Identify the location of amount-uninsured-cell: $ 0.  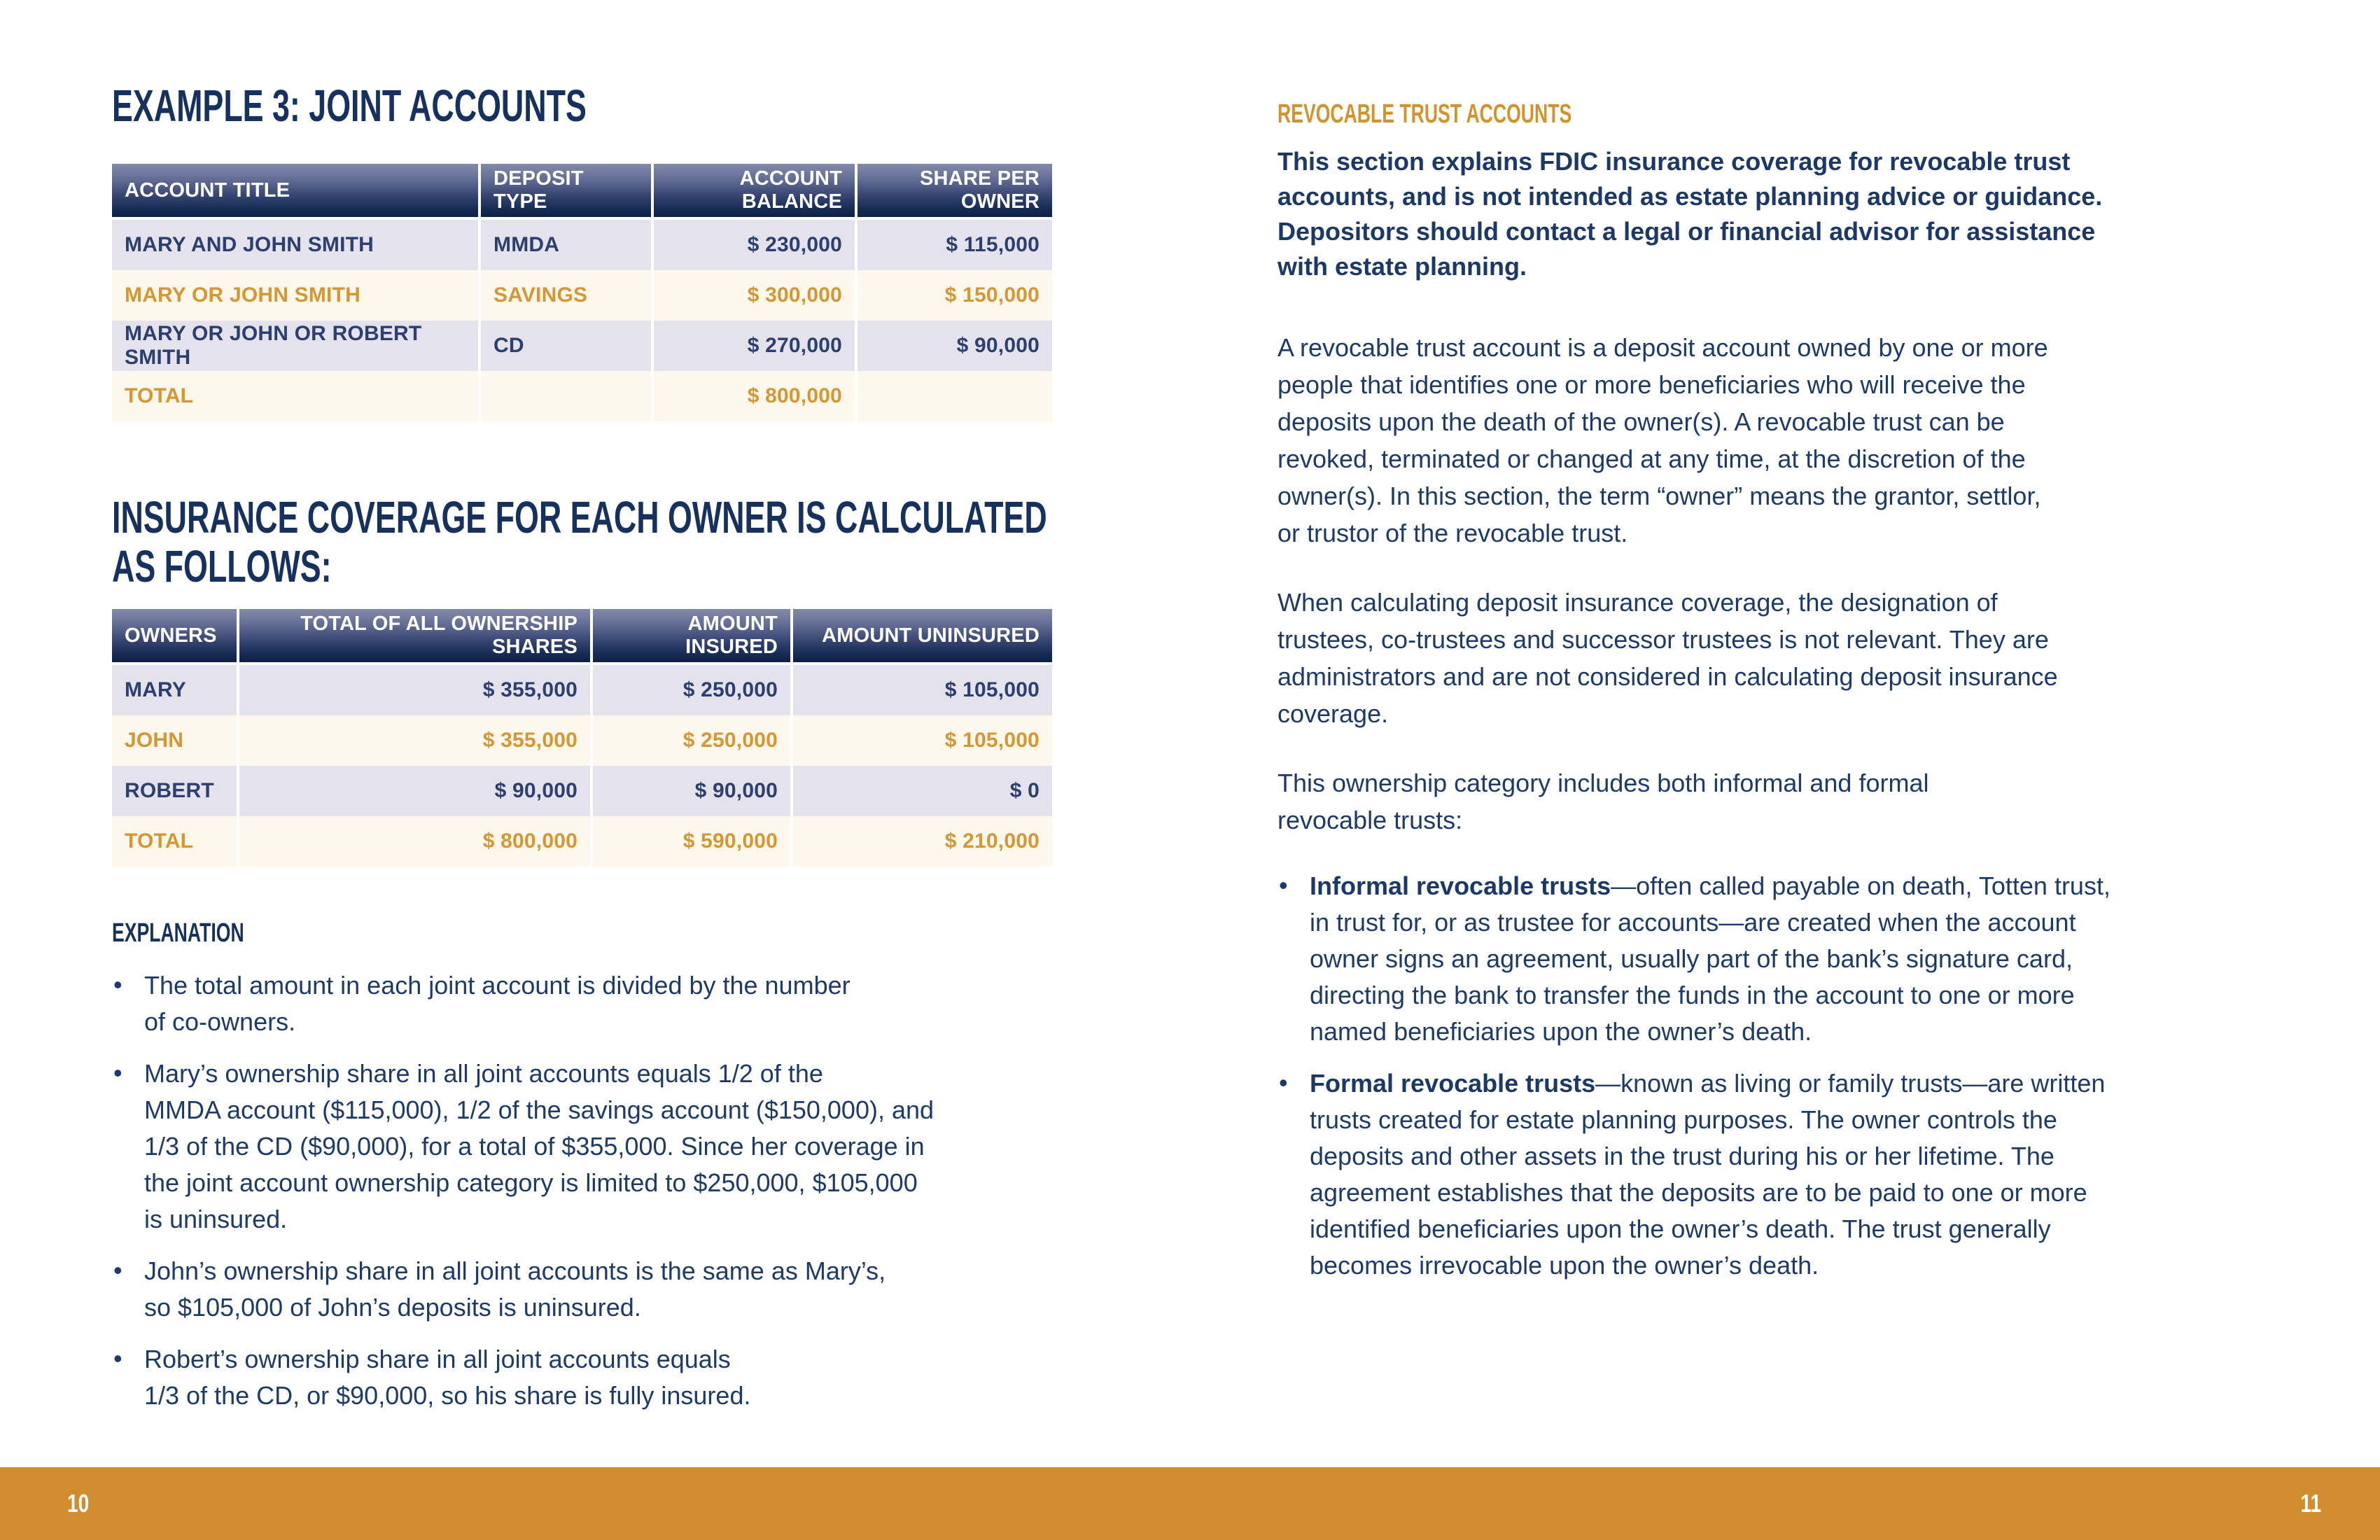
(921, 791).